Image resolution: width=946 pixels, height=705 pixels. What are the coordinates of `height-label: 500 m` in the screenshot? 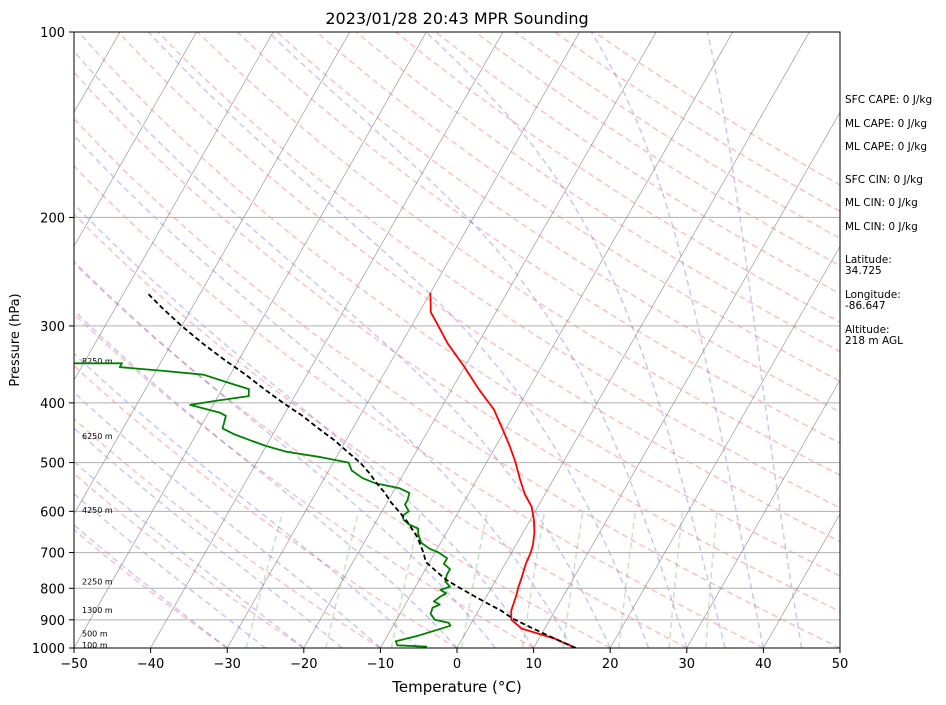 It's located at (95, 634).